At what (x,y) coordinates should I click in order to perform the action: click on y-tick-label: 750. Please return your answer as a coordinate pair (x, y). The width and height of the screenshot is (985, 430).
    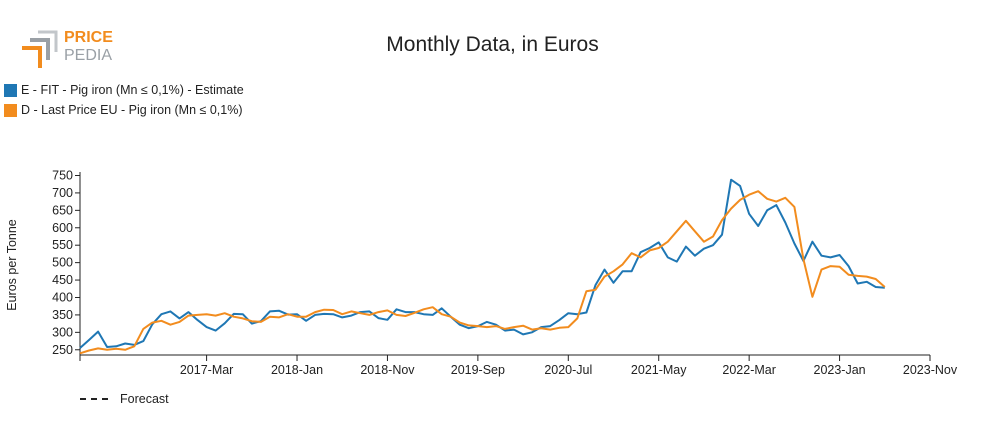
    Looking at the image, I should click on (62, 175).